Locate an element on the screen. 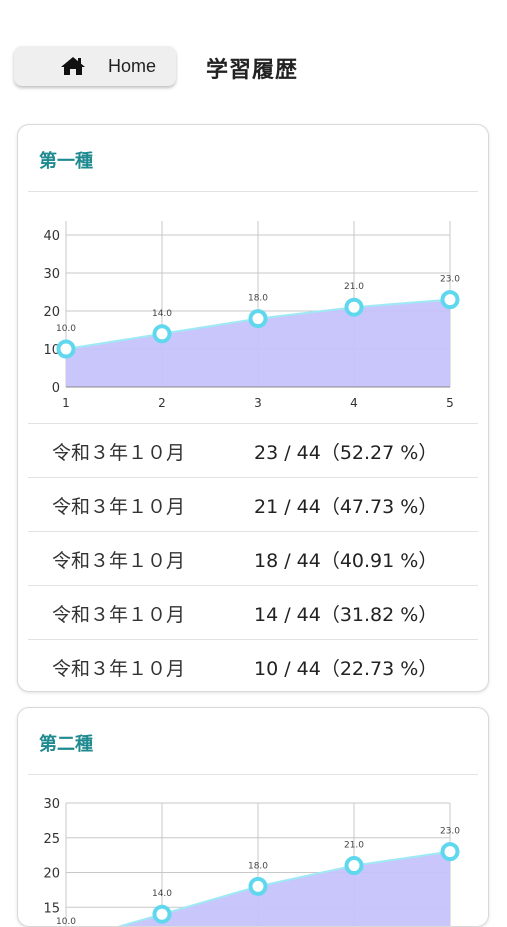 This screenshot has width=507, height=927. history-row: 令和３年１０月 21 / 44（47.73 %） is located at coordinates (253, 504).